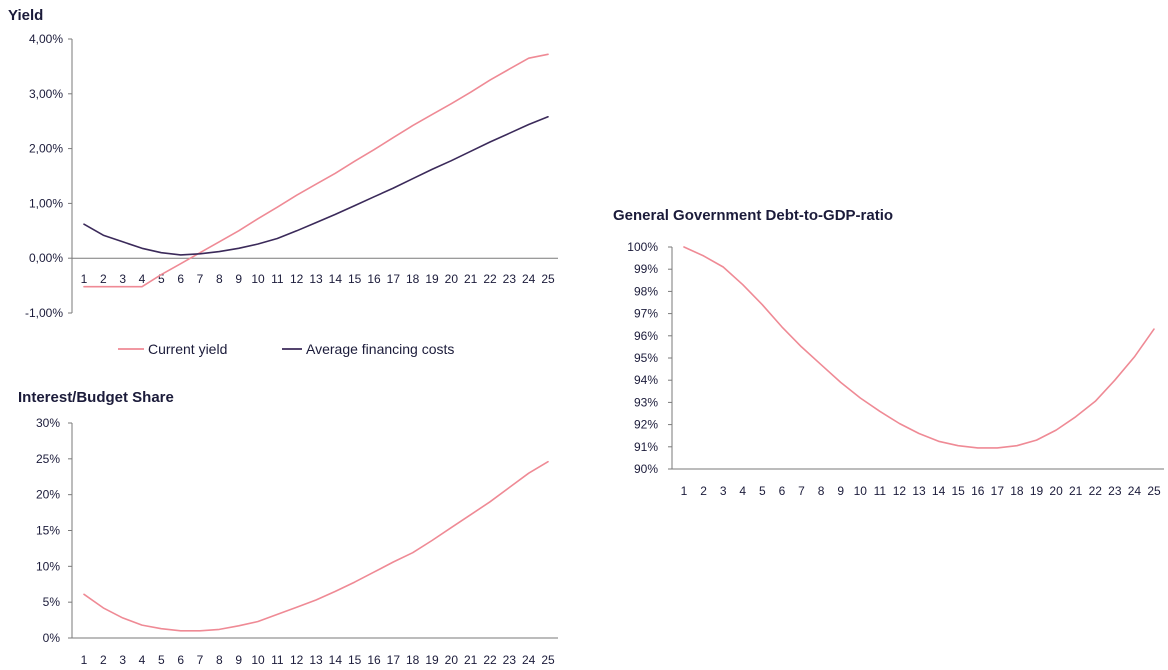 Image resolution: width=1168 pixels, height=670 pixels. Describe the element at coordinates (52, 602) in the screenshot. I see `y-tick-label: 5%` at that location.